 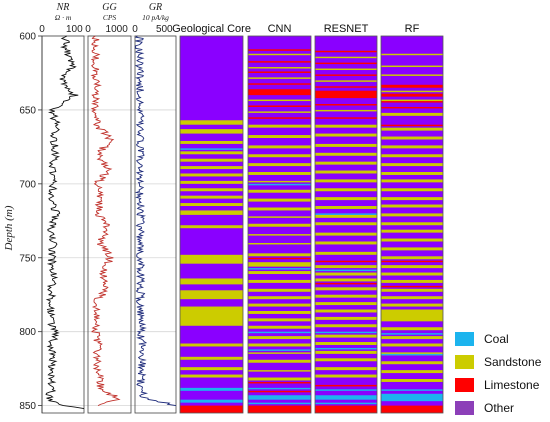 What do you see at coordinates (464, 408) in the screenshot?
I see `legend-swatch-other` at bounding box center [464, 408].